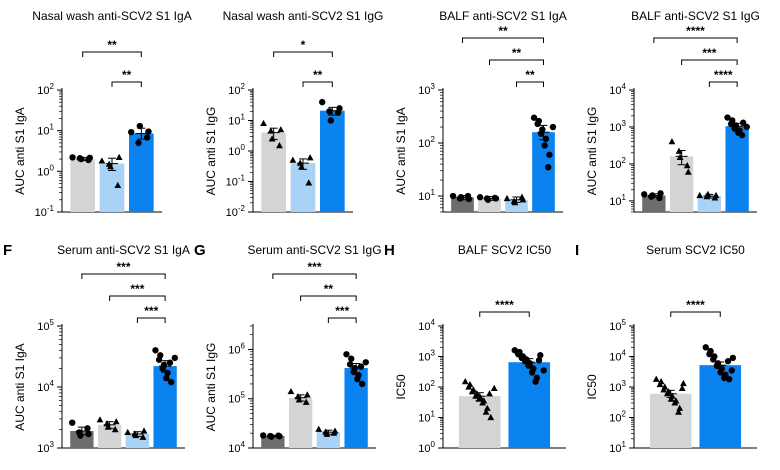 This screenshot has height=470, width=780. I want to click on significance-label: ****, so click(723, 75).